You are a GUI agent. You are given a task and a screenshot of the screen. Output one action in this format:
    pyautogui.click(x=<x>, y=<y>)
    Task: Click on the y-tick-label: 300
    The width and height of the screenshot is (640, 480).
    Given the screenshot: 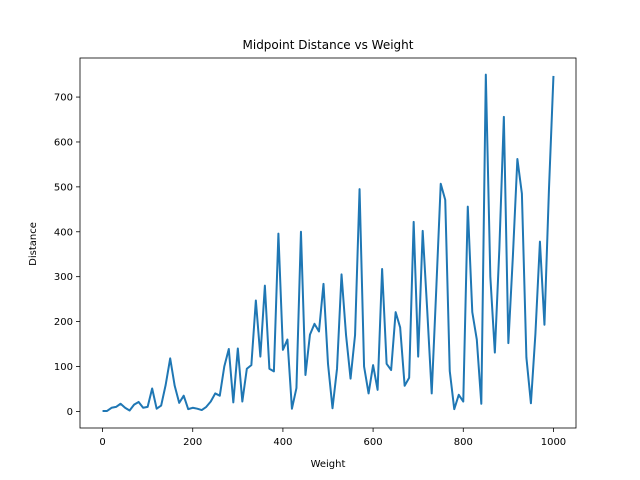 What is the action you would take?
    pyautogui.click(x=63, y=277)
    